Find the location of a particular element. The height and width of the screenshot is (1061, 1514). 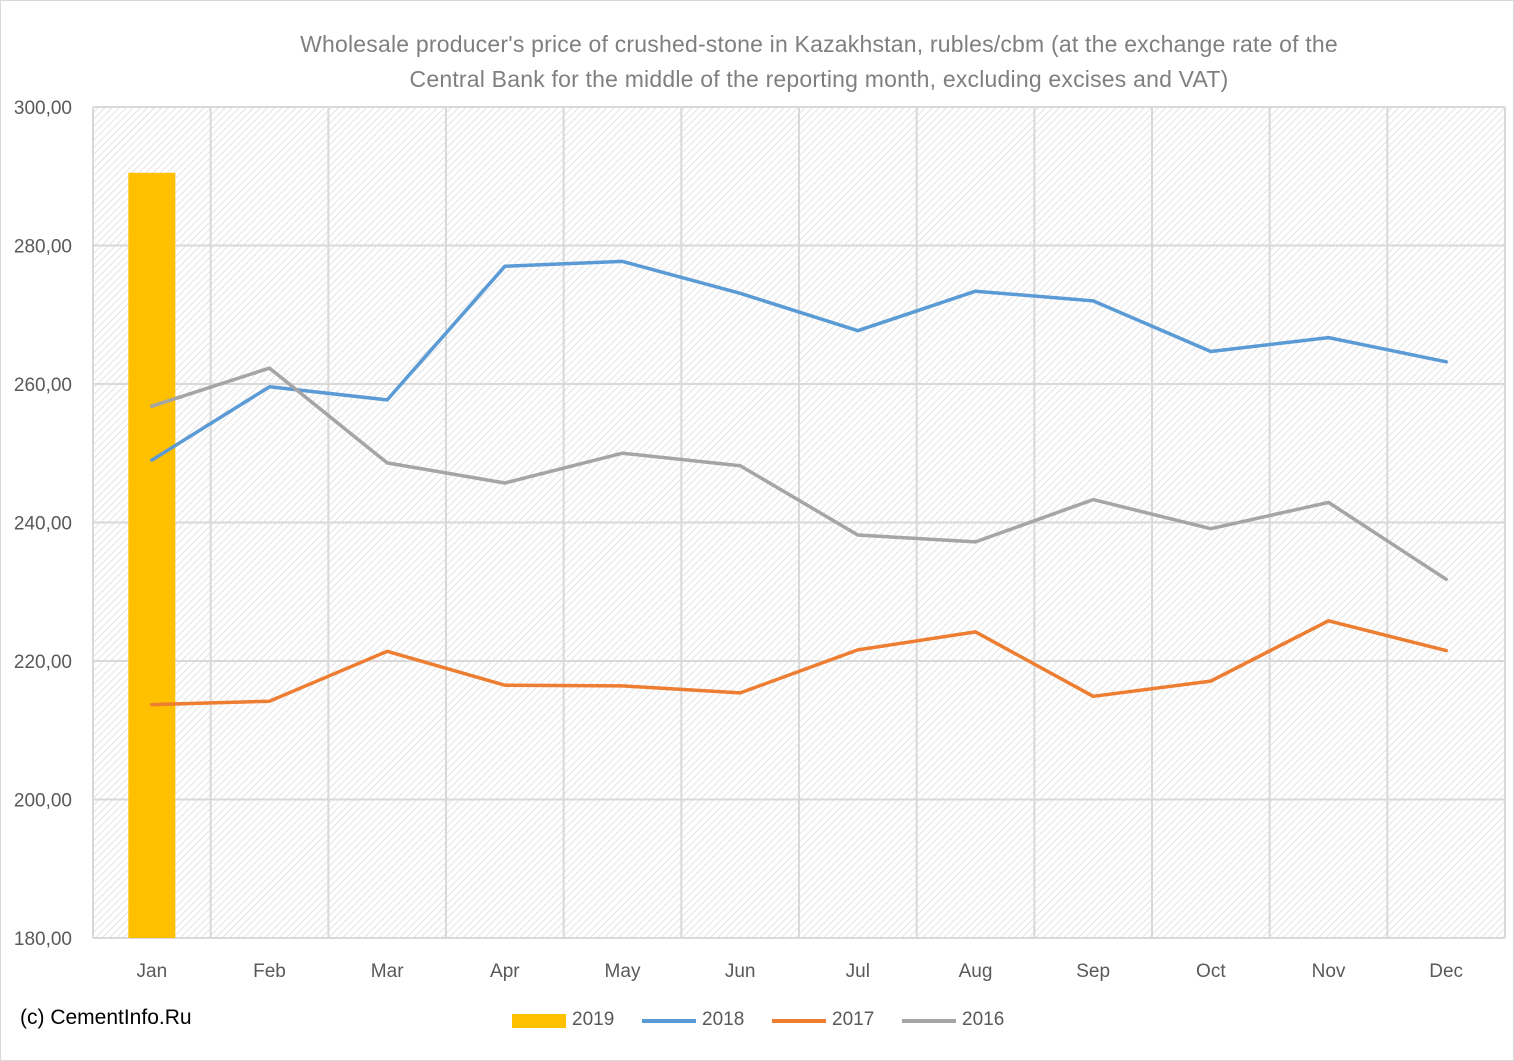

legend-label-2016: 2016 is located at coordinates (983, 1019).